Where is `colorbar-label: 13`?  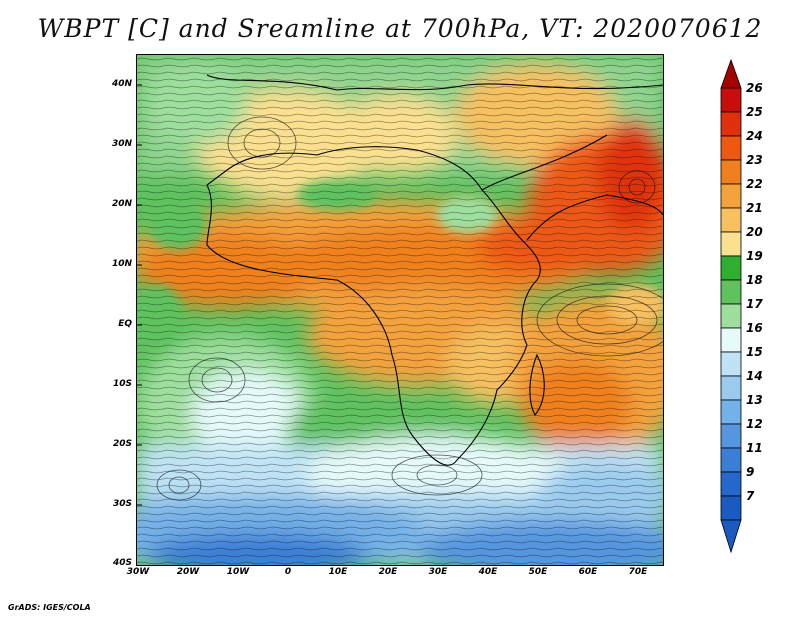
colorbar-label: 13 is located at coordinates (754, 400).